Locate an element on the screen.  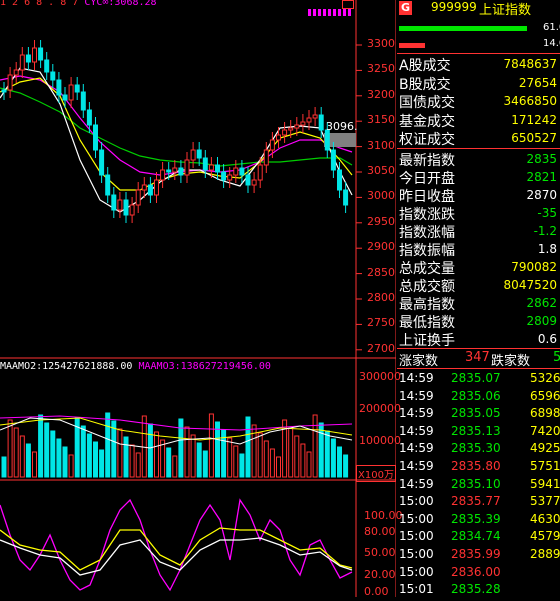
tick-row: 14:59 2835.30 4925 is located at coordinates (478, 450).